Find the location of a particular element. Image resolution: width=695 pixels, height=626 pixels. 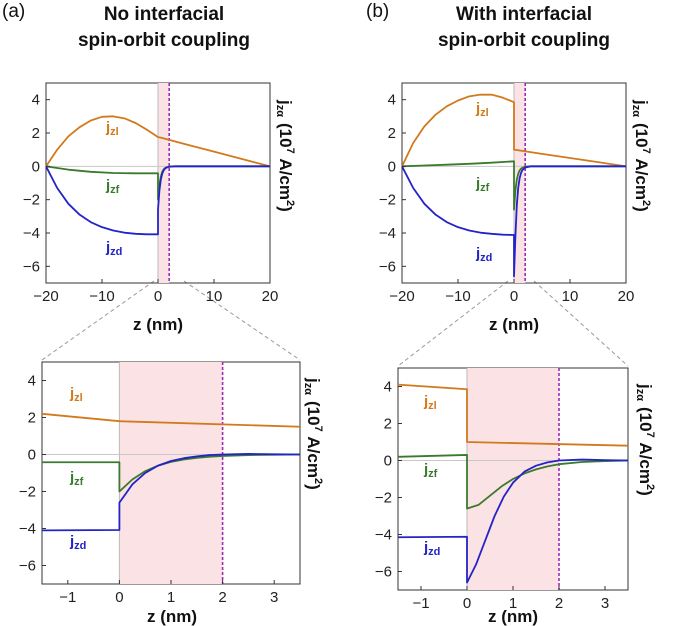

title-b-line1: With interfacial is located at coordinates (524, 14).